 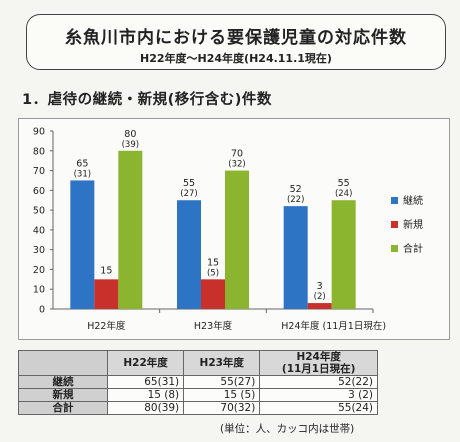 I want to click on table-cell: 15 (5), so click(x=222, y=395).